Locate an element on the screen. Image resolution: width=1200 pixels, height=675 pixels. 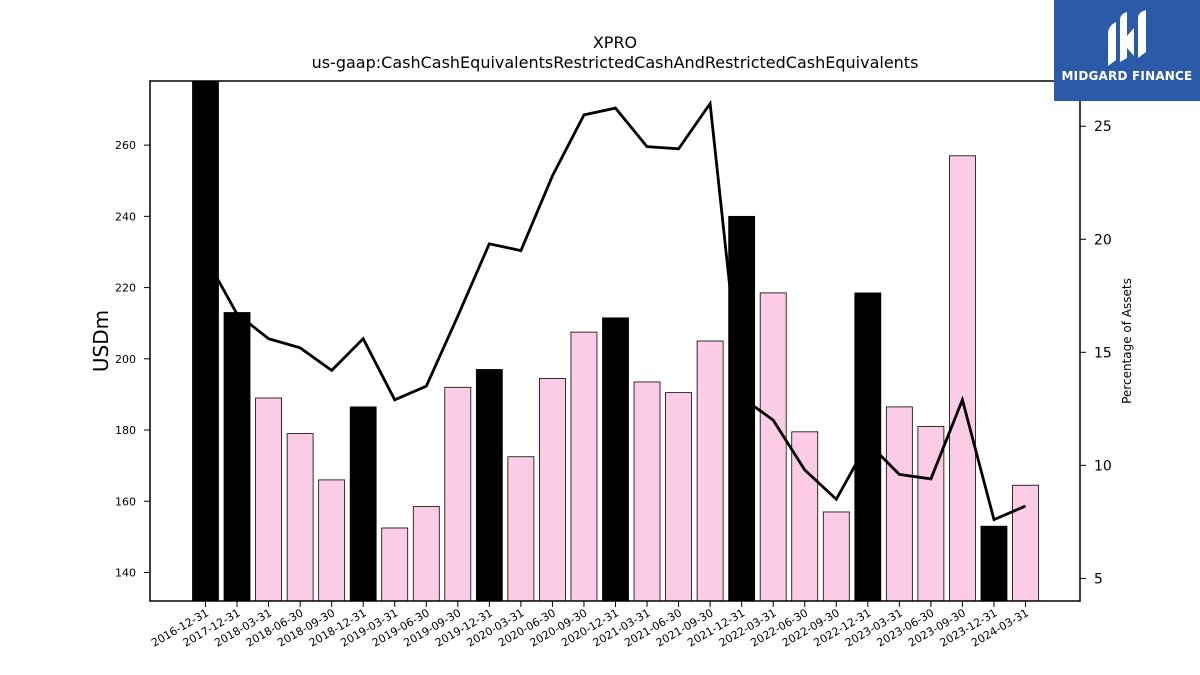
brand-logo: MIDGARD FINANCE is located at coordinates (1127, 50).